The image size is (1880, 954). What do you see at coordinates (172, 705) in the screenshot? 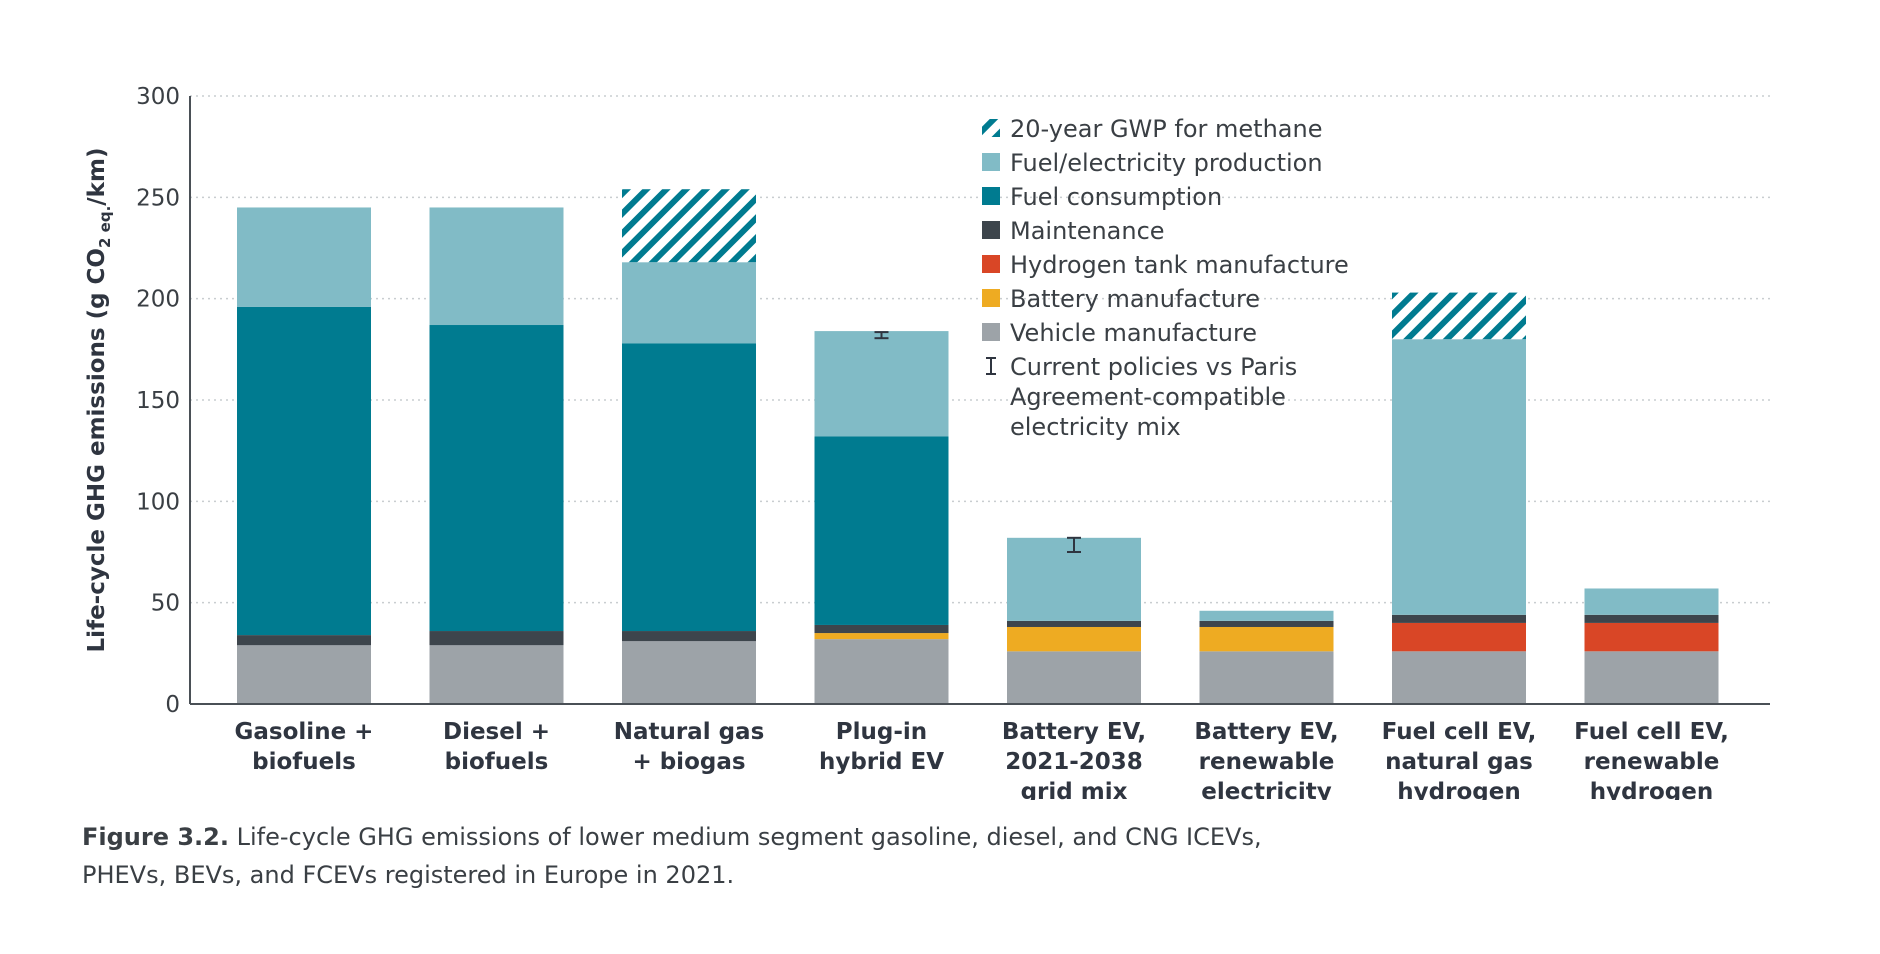
I see `y-tick-label: 0` at bounding box center [172, 705].